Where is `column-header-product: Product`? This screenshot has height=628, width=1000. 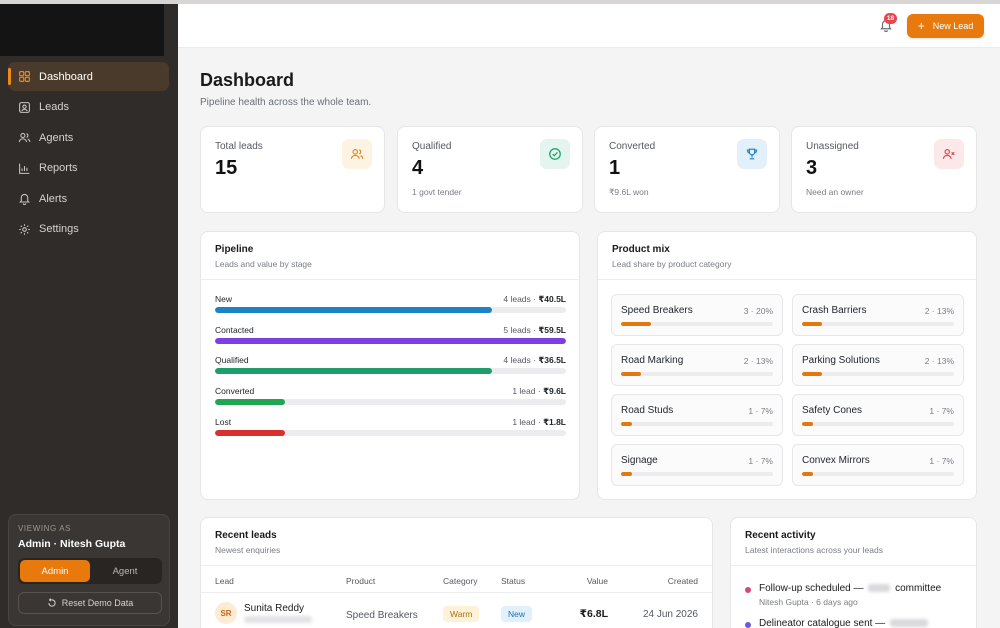 column-header-product: Product is located at coordinates (361, 581).